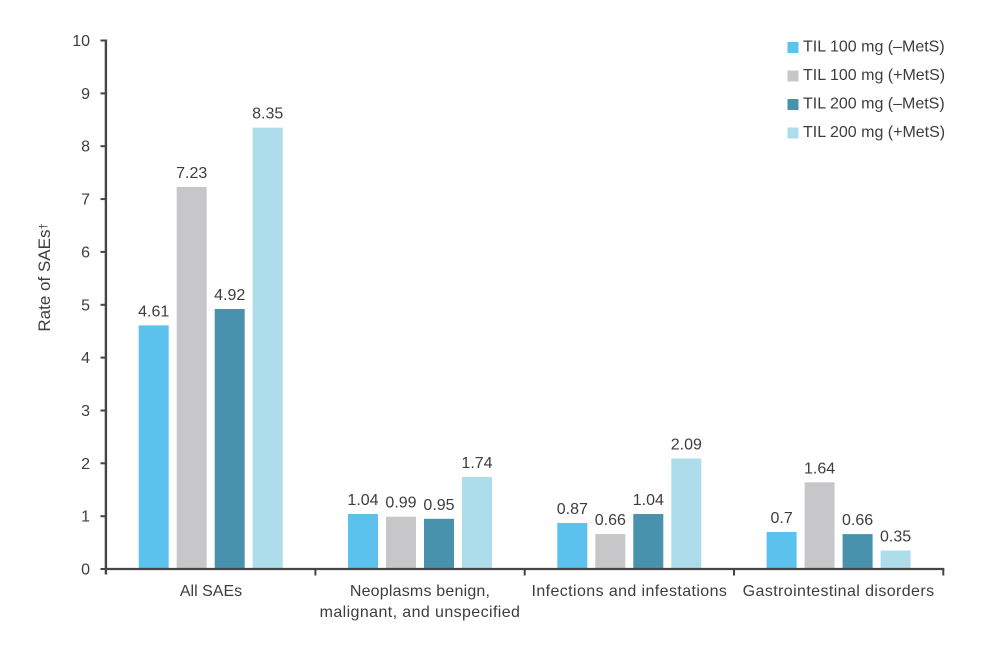 This screenshot has width=1000, height=659. I want to click on svg-text: Neoplasms benign,, so click(420, 591).